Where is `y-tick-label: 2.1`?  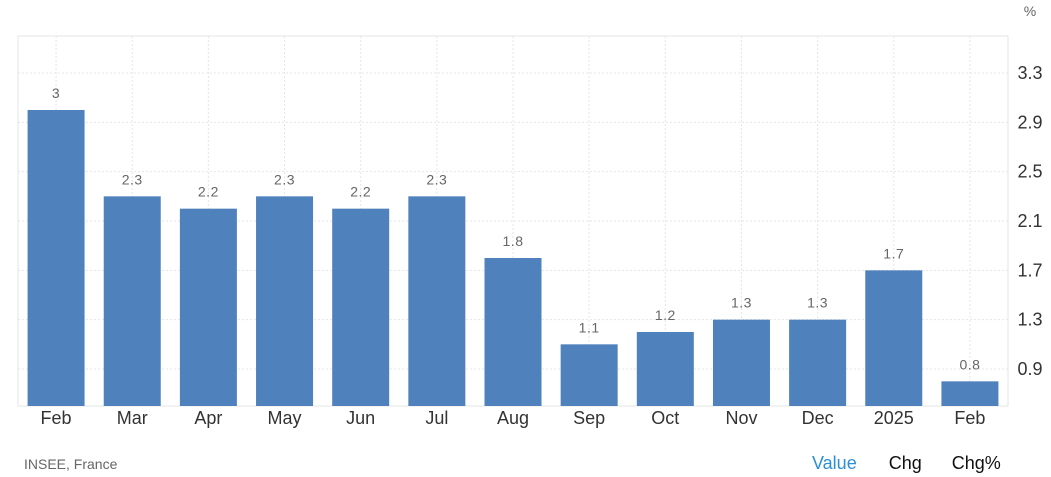 y-tick-label: 2.1 is located at coordinates (1029, 221).